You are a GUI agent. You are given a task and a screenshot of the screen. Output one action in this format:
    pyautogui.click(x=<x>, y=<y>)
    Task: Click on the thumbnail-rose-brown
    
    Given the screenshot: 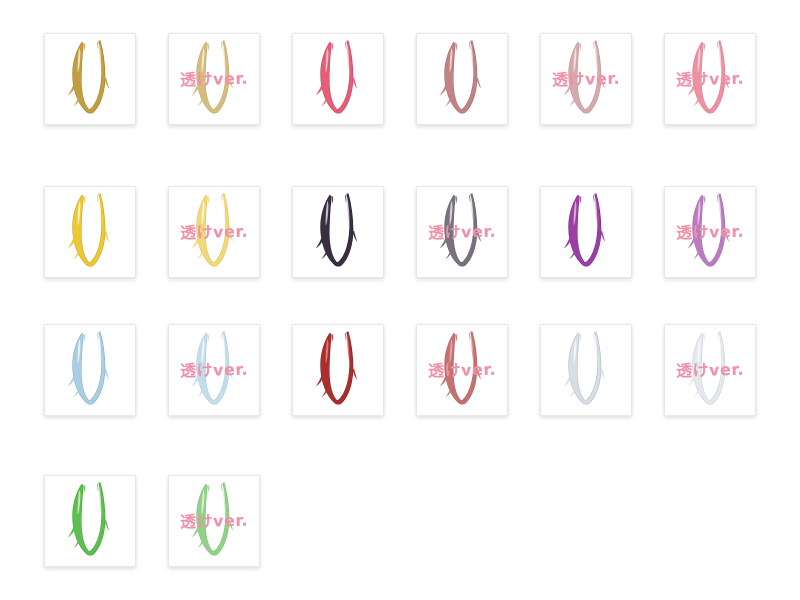 What is the action you would take?
    pyautogui.click(x=462, y=79)
    